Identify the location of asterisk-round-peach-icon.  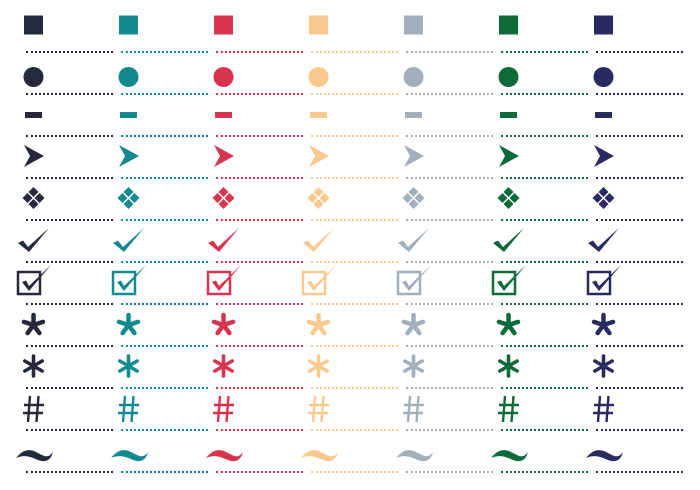
(326, 366).